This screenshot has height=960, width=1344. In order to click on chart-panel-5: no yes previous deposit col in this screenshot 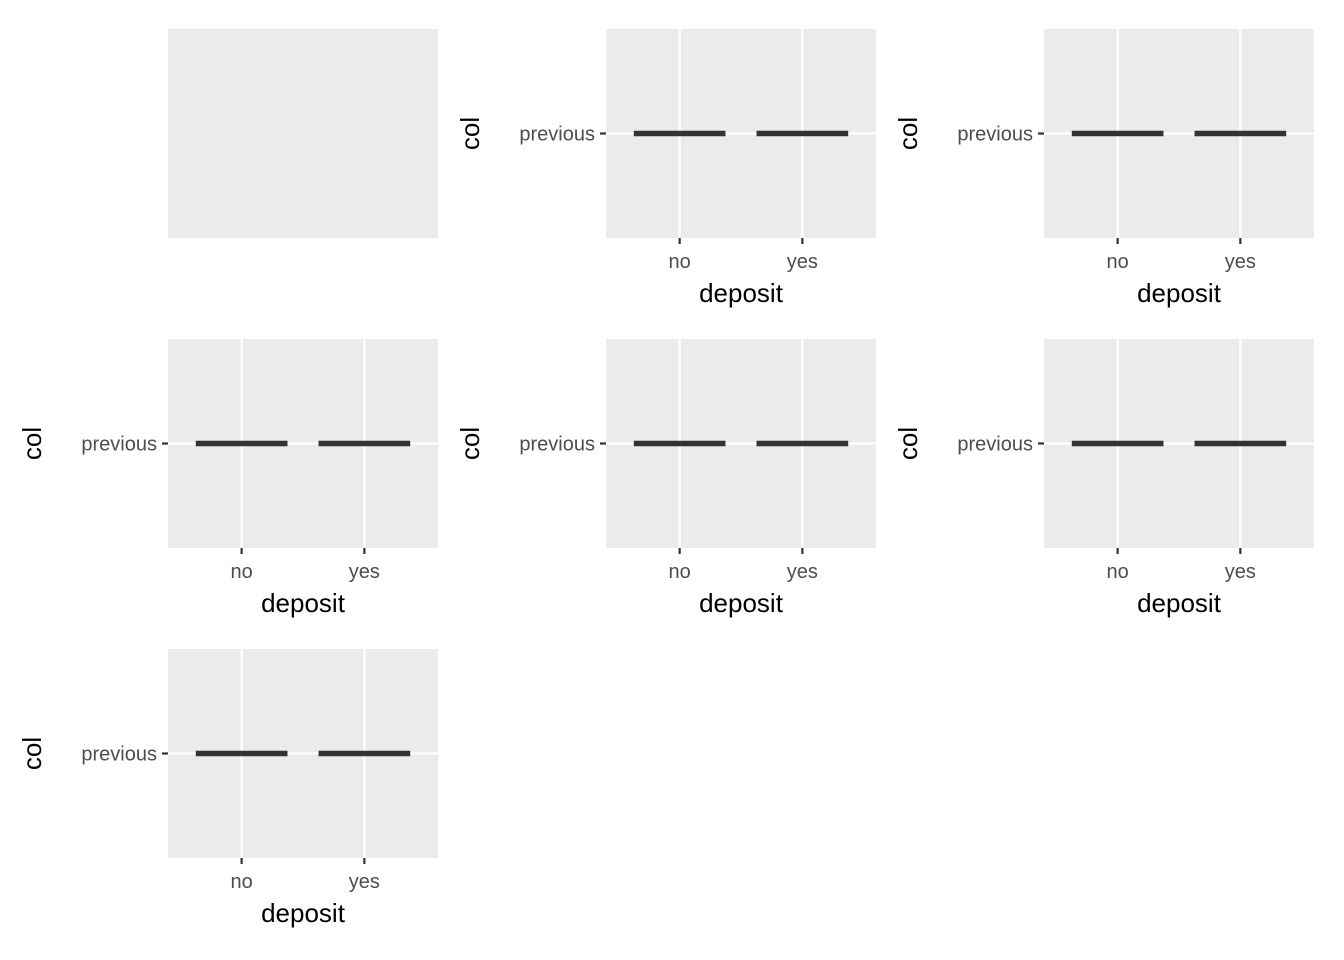, I will do `click(665, 478)`.